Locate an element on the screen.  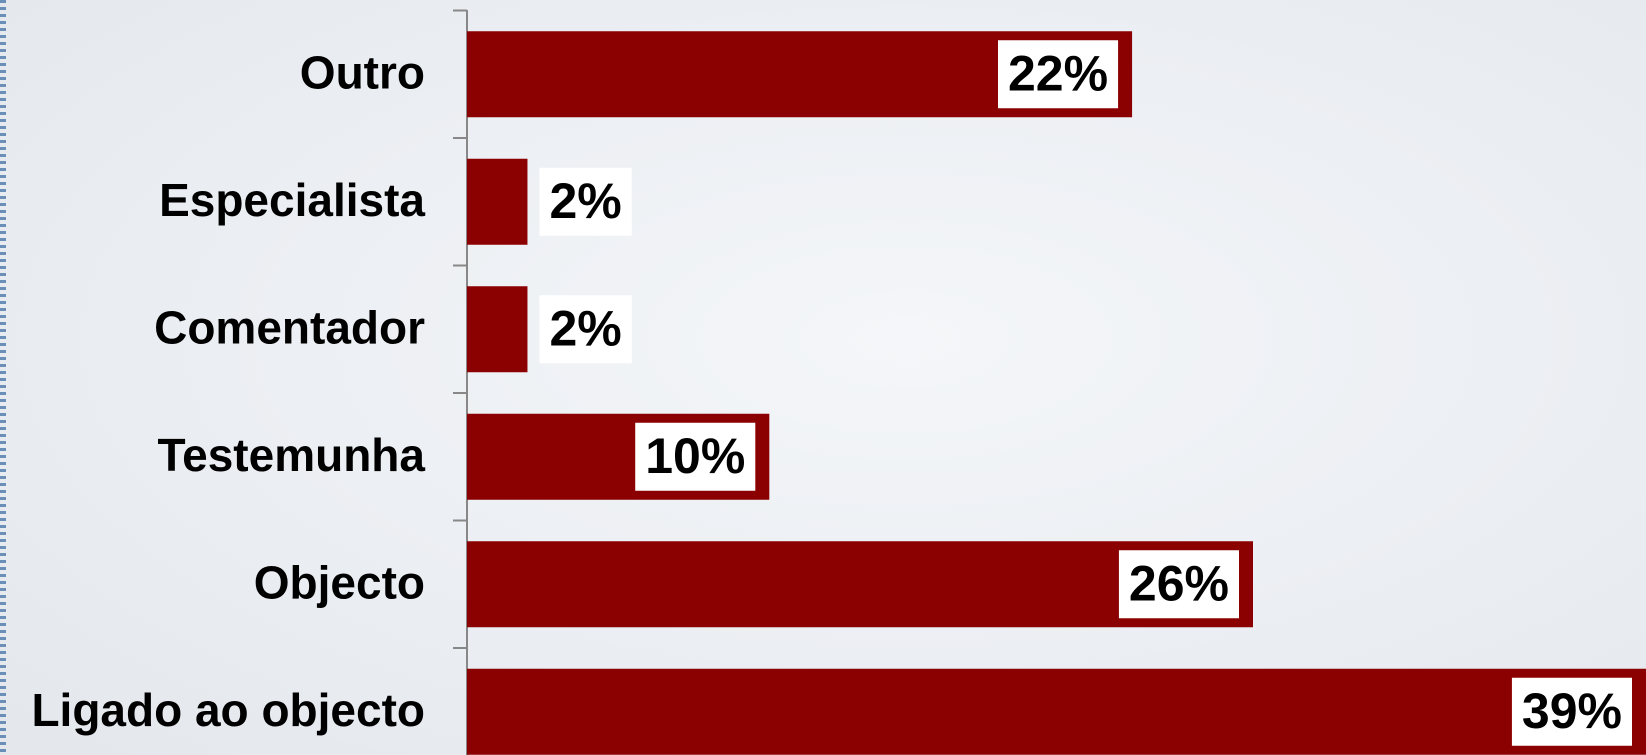
value-label: 22% is located at coordinates (1058, 73).